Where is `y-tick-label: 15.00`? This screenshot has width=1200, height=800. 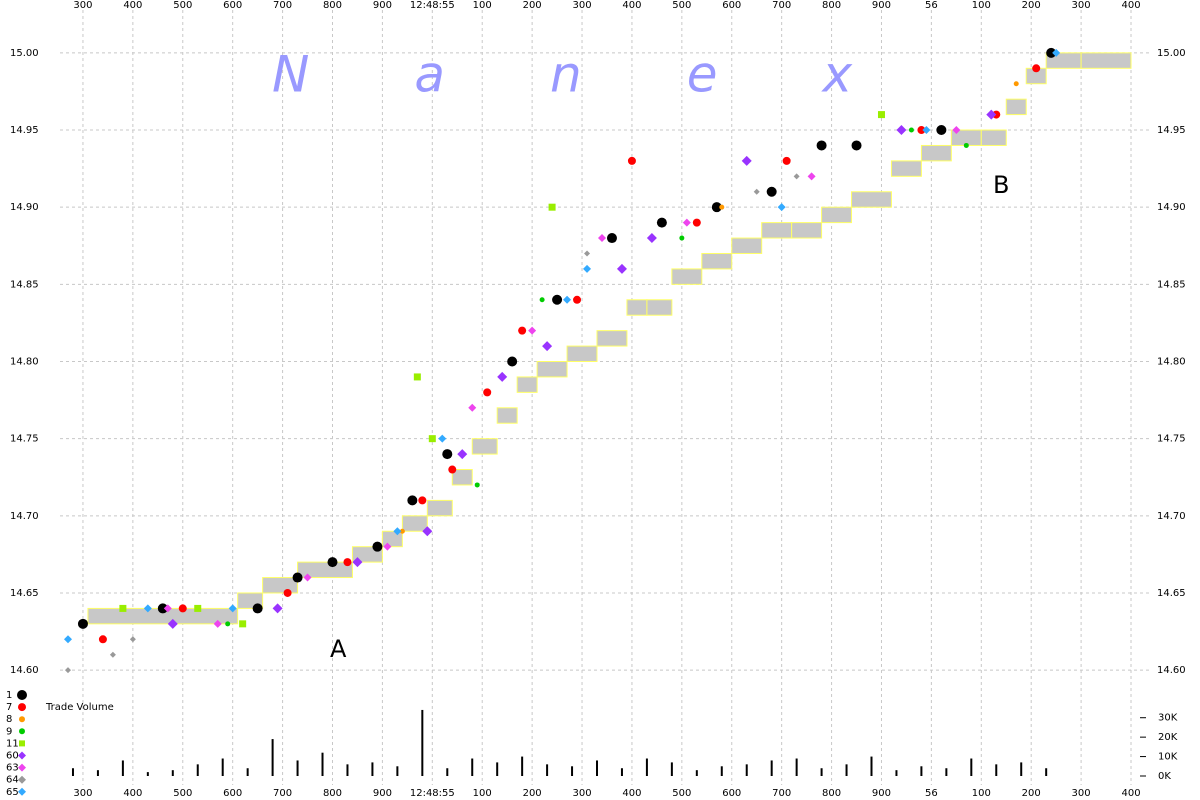
y-tick-label: 15.00 is located at coordinates (24, 53).